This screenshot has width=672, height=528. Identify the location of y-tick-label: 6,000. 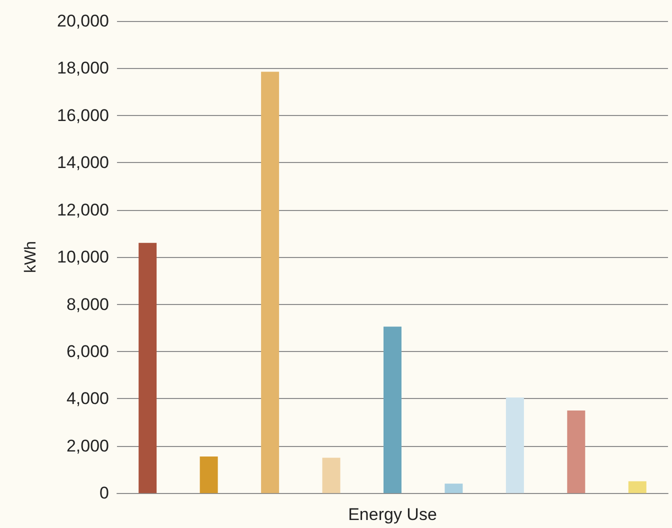
(87, 351).